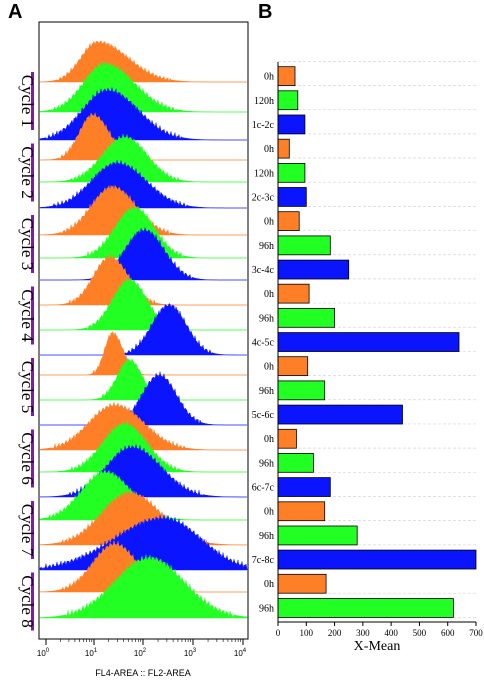 The image size is (484, 682). I want to click on cycle-label-7: Cycle 7, so click(27, 530).